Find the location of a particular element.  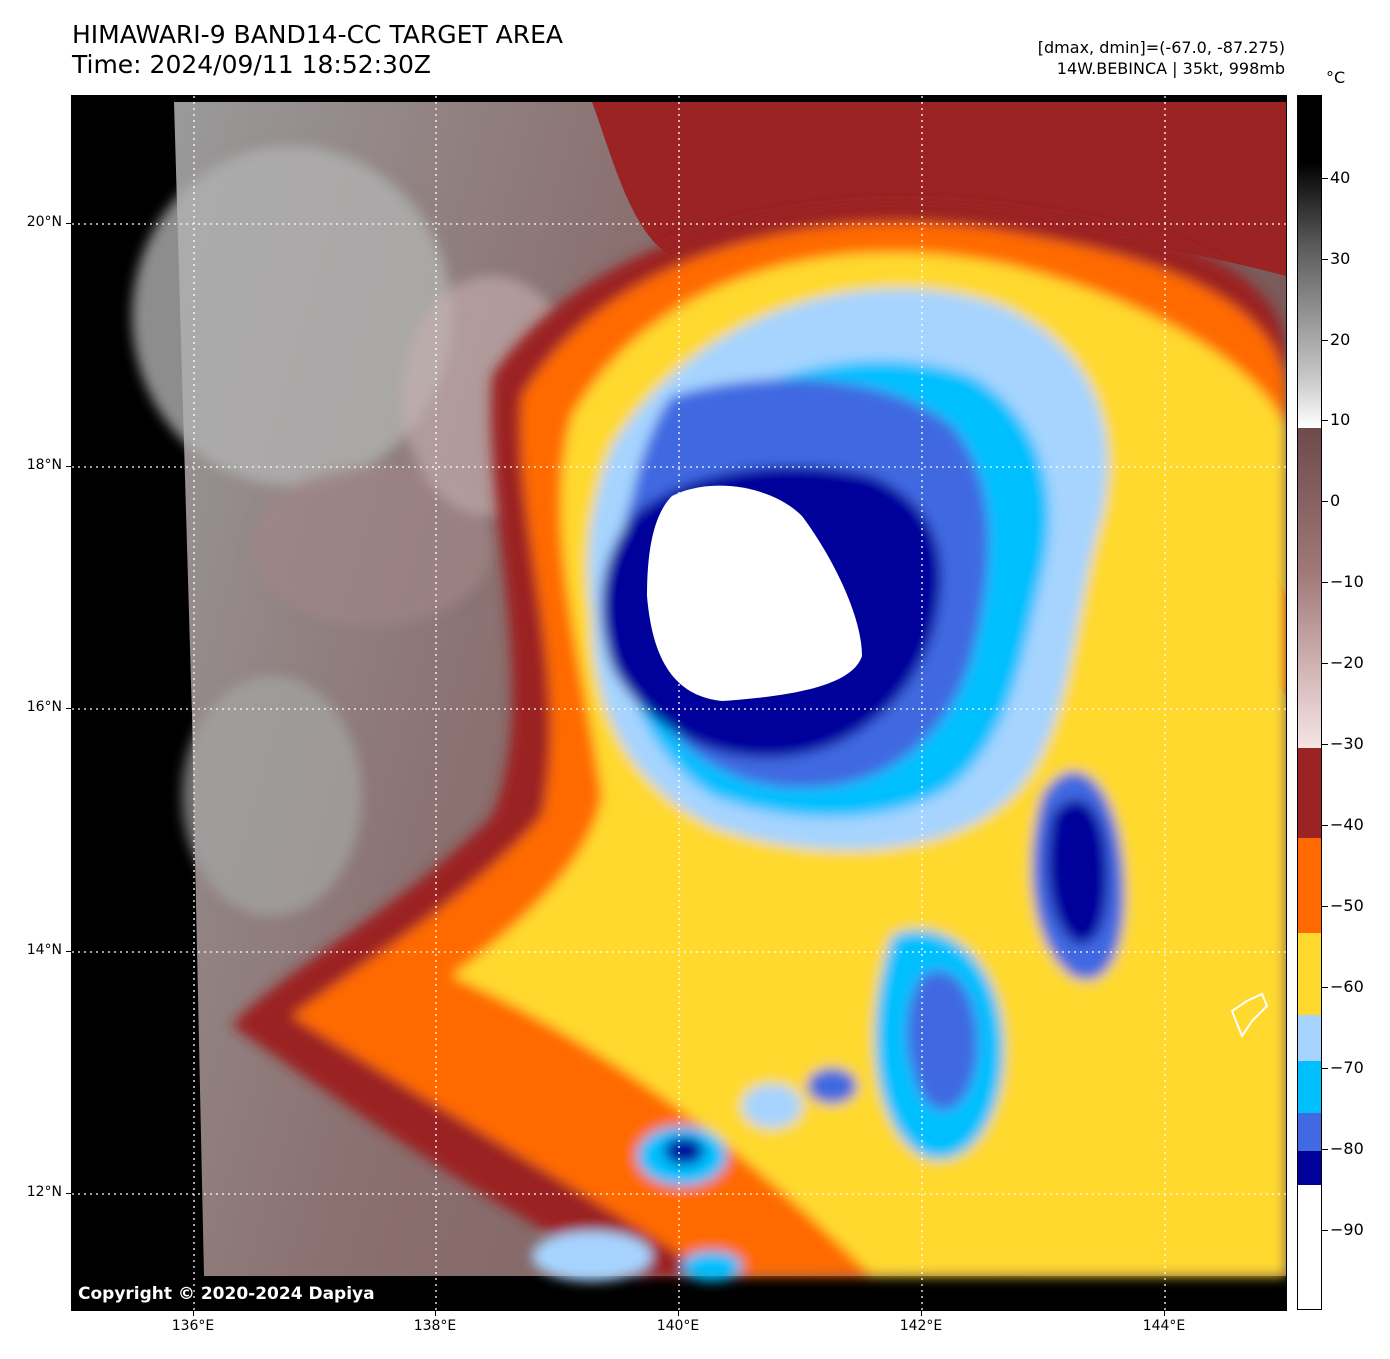

lon-label: 142°E is located at coordinates (921, 1326).